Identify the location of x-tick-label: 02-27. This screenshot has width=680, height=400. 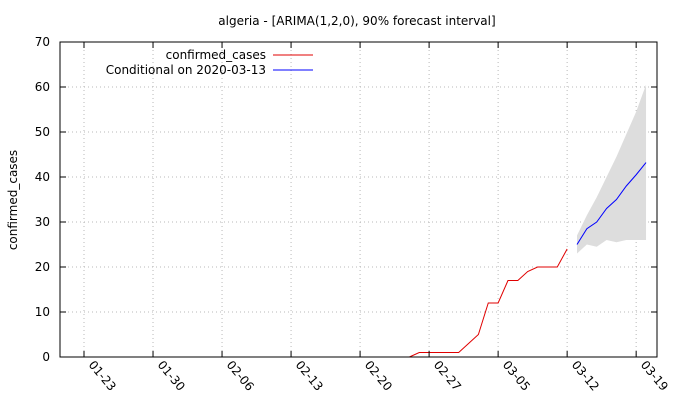
(447, 376).